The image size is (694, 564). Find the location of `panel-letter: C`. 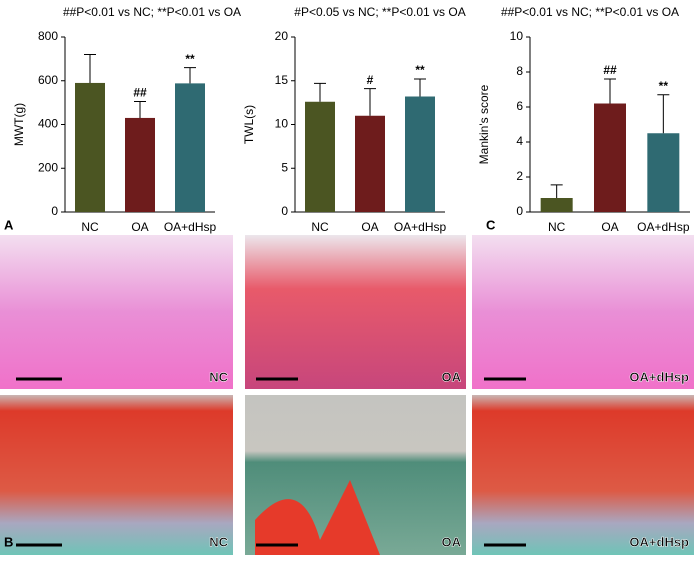

panel-letter: C is located at coordinates (491, 224).